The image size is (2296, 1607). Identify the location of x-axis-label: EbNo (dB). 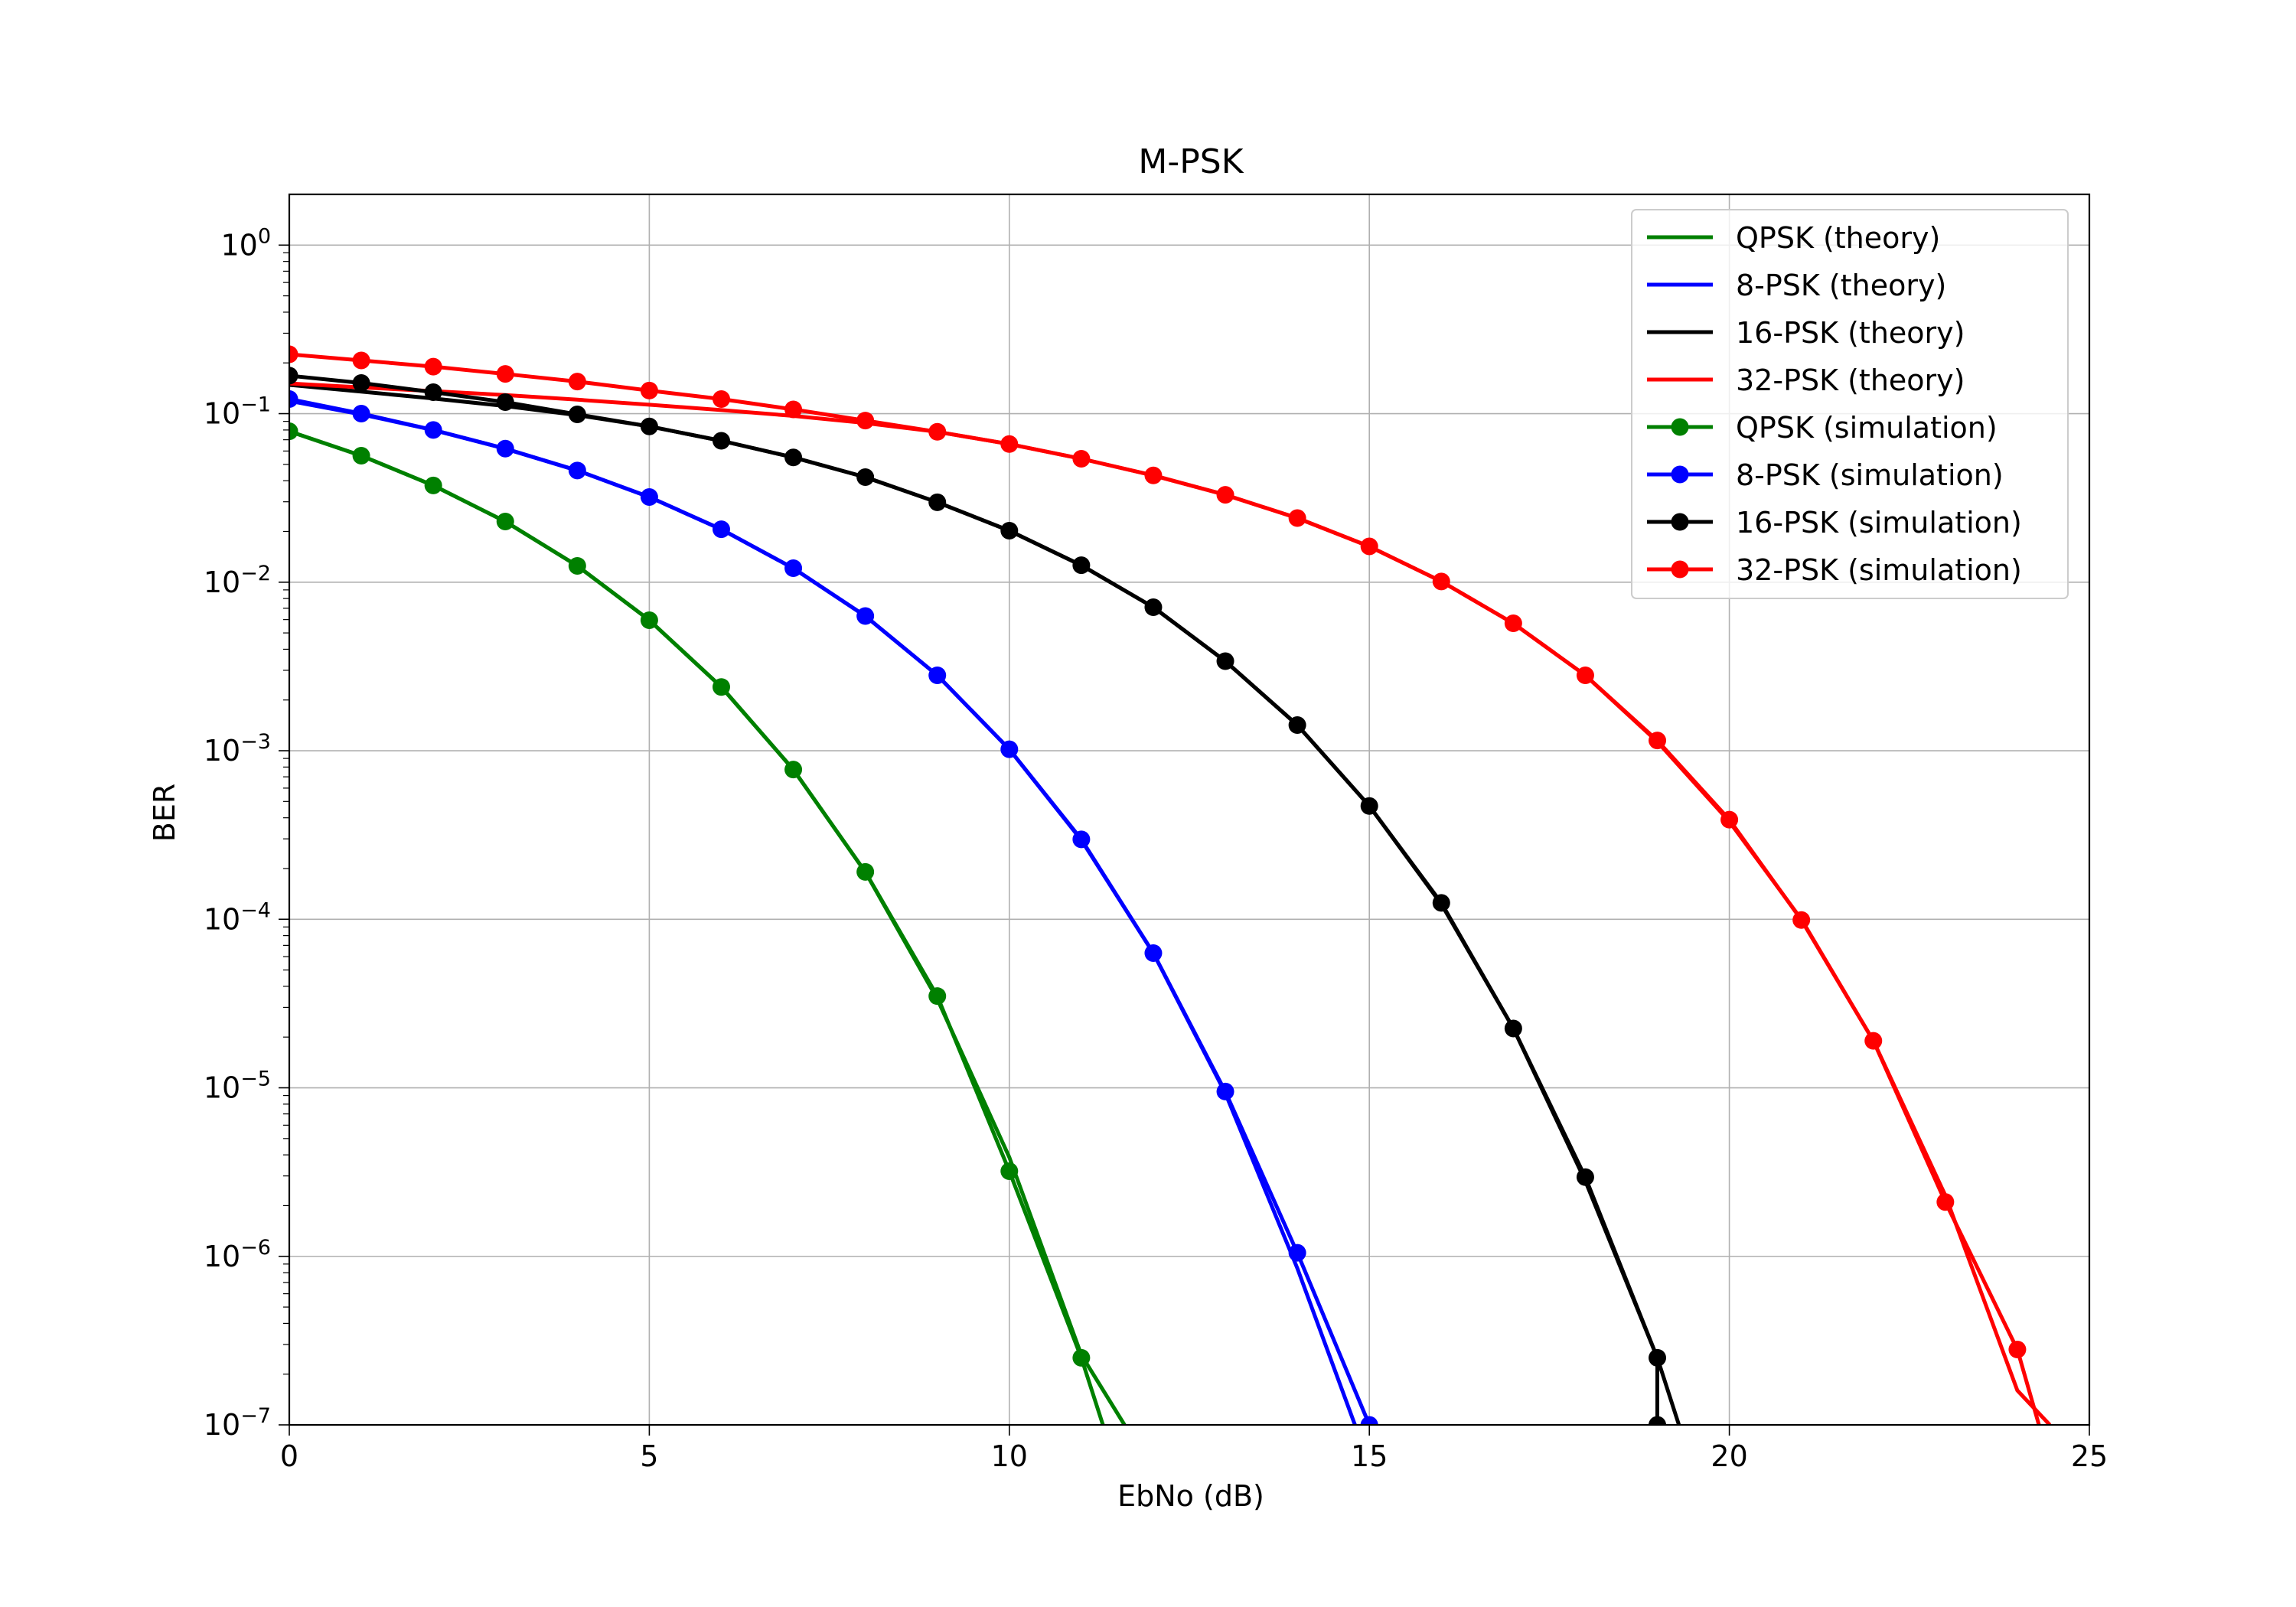
(1190, 1496).